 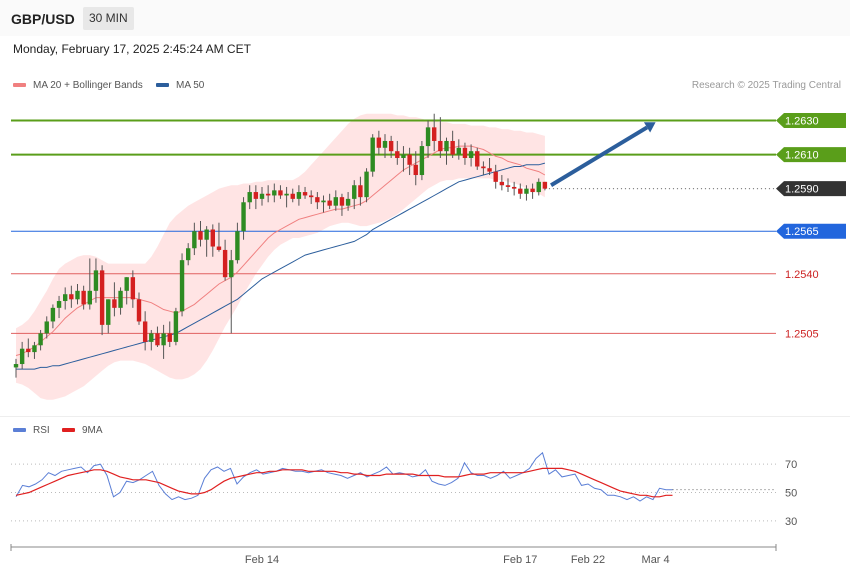 I want to click on symbol-label: GBP/USD, so click(x=43, y=19).